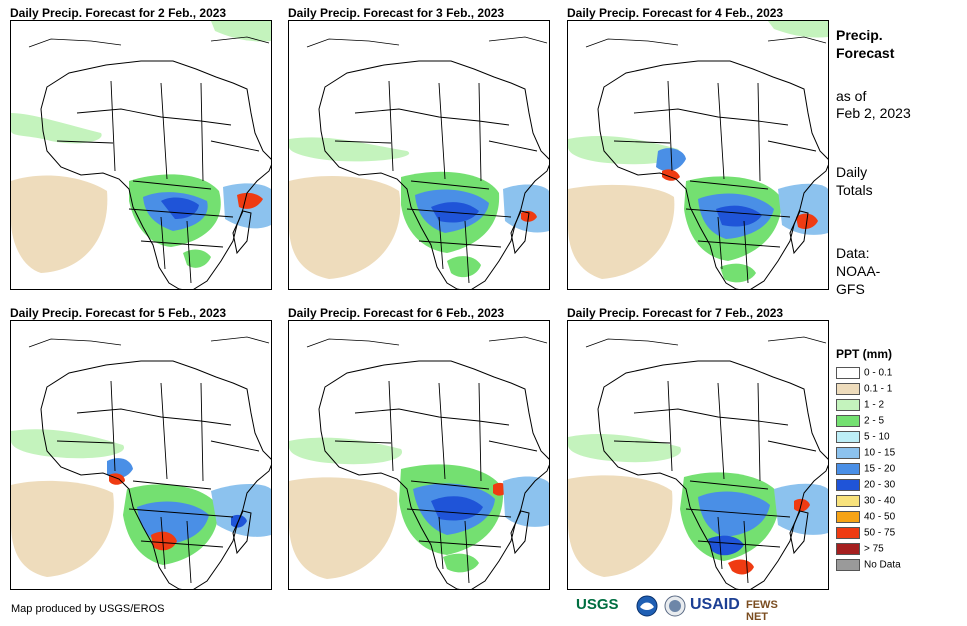  What do you see at coordinates (647, 608) in the screenshot?
I see `noaa-logo` at bounding box center [647, 608].